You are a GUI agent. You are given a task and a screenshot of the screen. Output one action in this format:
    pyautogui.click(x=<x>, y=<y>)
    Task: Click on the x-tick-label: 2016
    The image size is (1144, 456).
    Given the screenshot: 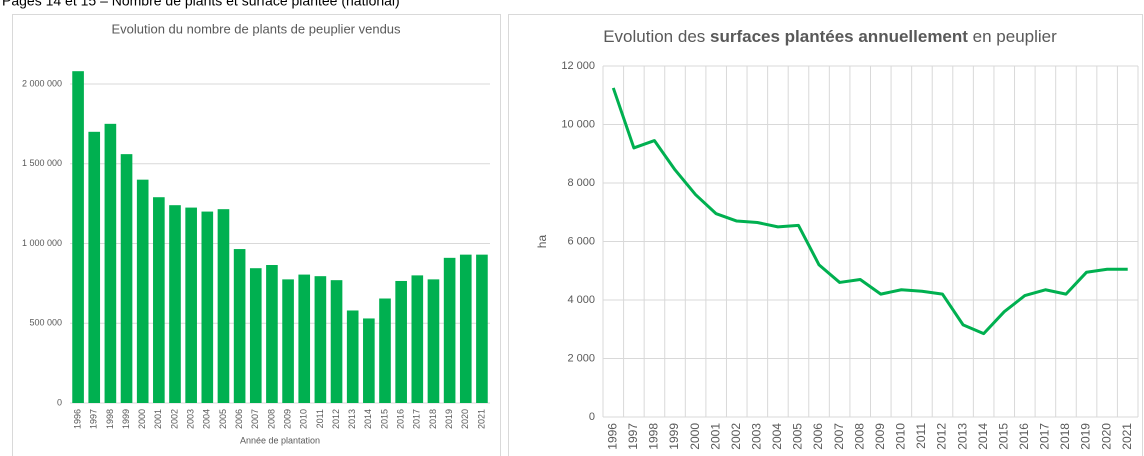 What is the action you would take?
    pyautogui.click(x=1024, y=436)
    